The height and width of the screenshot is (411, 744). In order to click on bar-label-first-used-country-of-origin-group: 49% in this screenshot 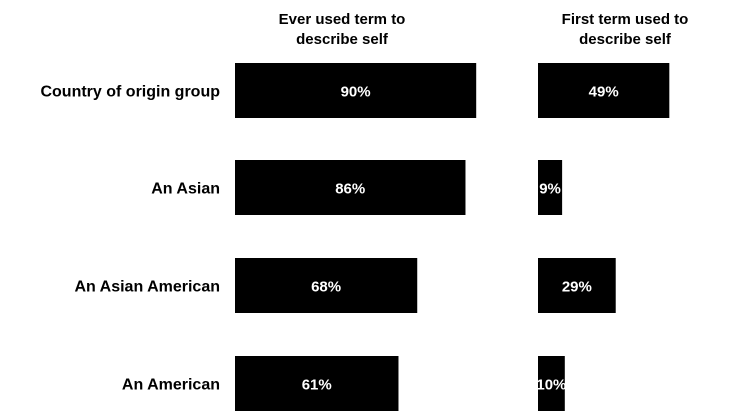, I will do `click(604, 92)`.